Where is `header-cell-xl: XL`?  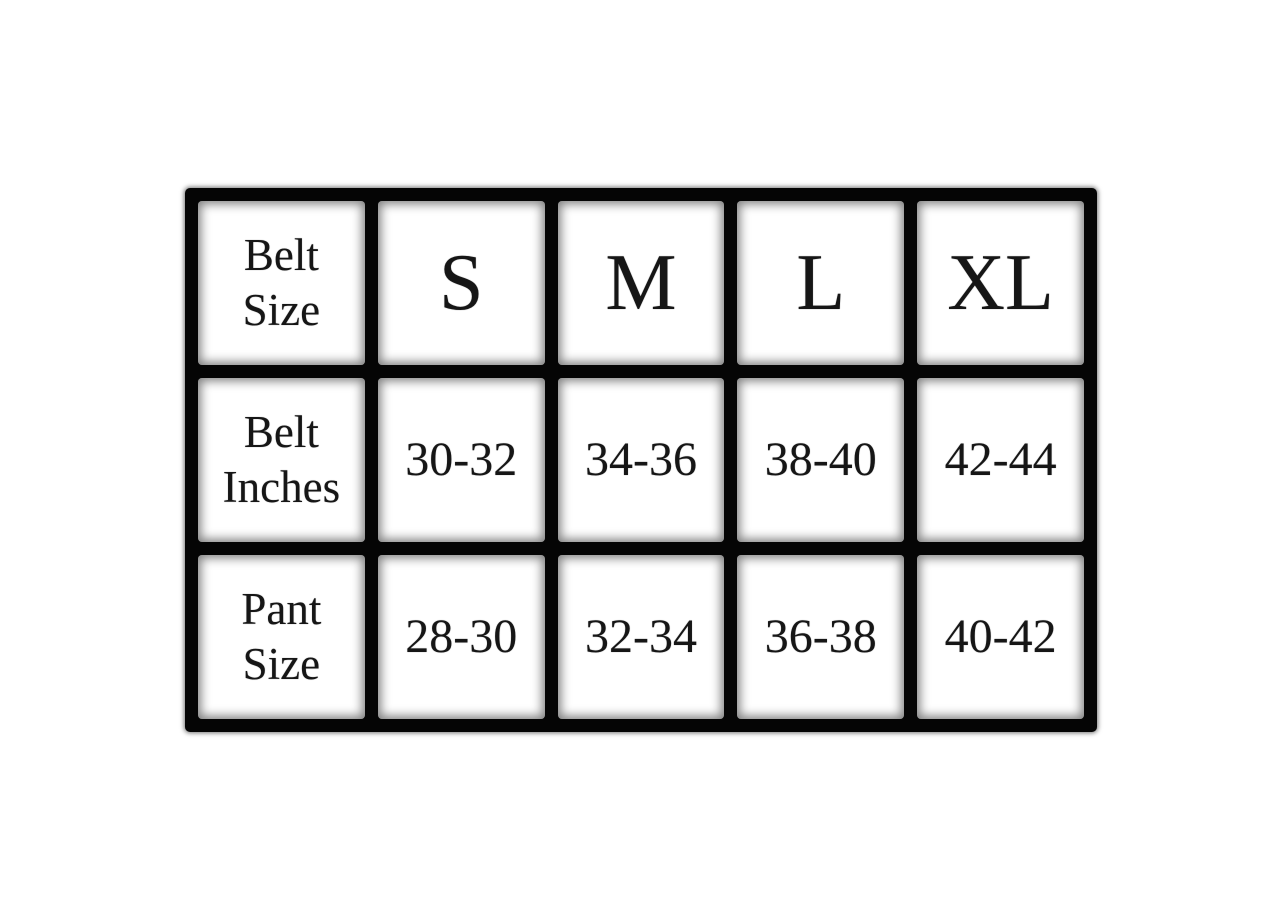 header-cell-xl: XL is located at coordinates (1000, 283).